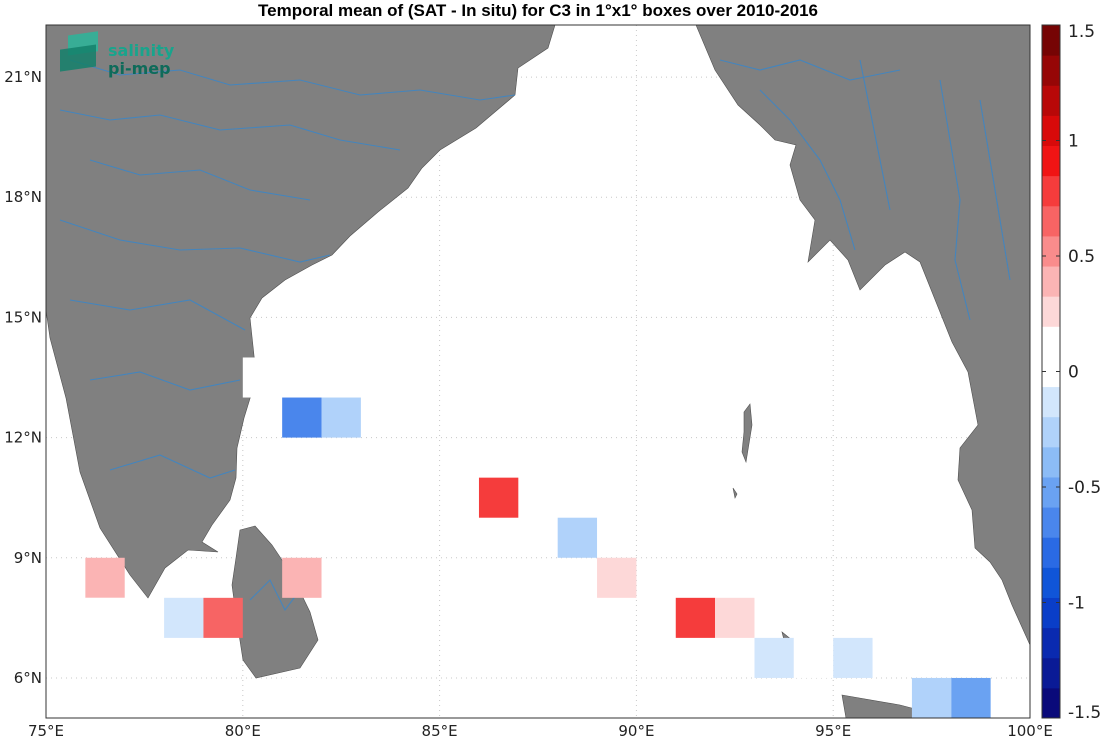  What do you see at coordinates (1030, 731) in the screenshot?
I see `lon-tick-label: 100°E` at bounding box center [1030, 731].